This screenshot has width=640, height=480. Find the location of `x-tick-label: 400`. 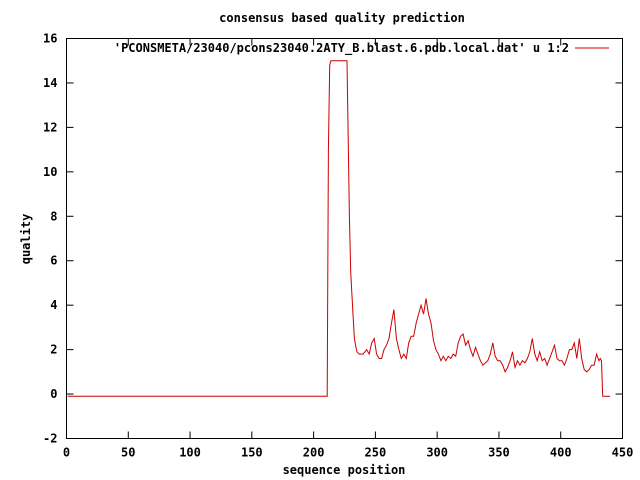

x-tick-label: 400 is located at coordinates (561, 453).